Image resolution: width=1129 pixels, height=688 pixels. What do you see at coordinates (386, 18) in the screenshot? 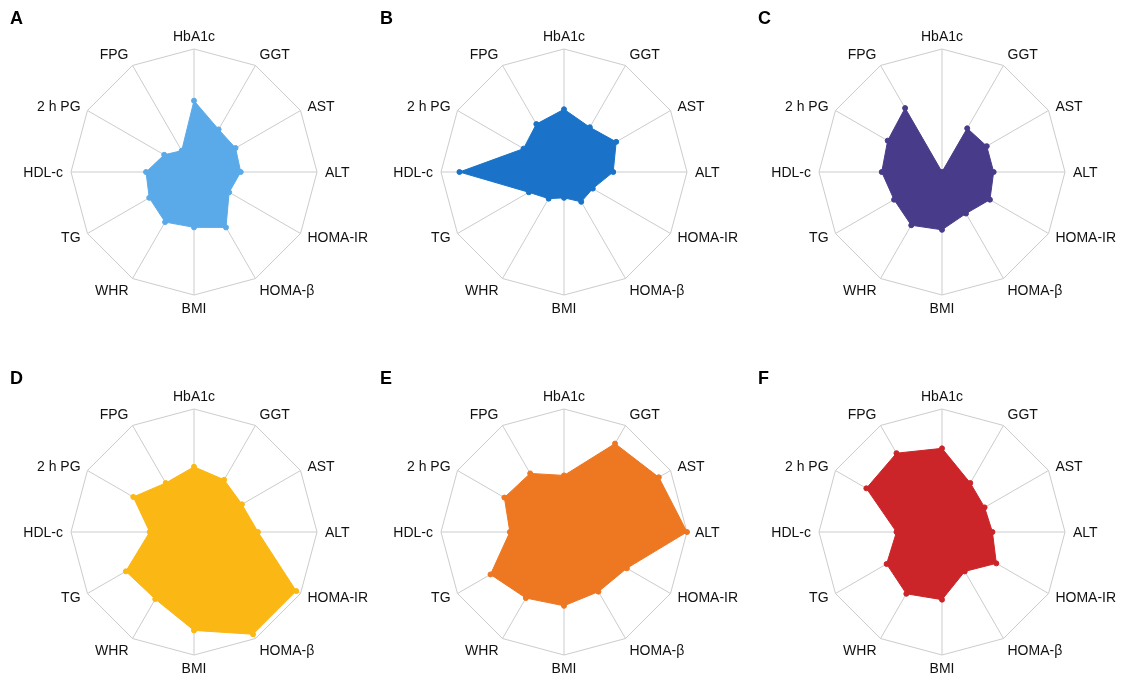
I see `chart-title: B` at bounding box center [386, 18].